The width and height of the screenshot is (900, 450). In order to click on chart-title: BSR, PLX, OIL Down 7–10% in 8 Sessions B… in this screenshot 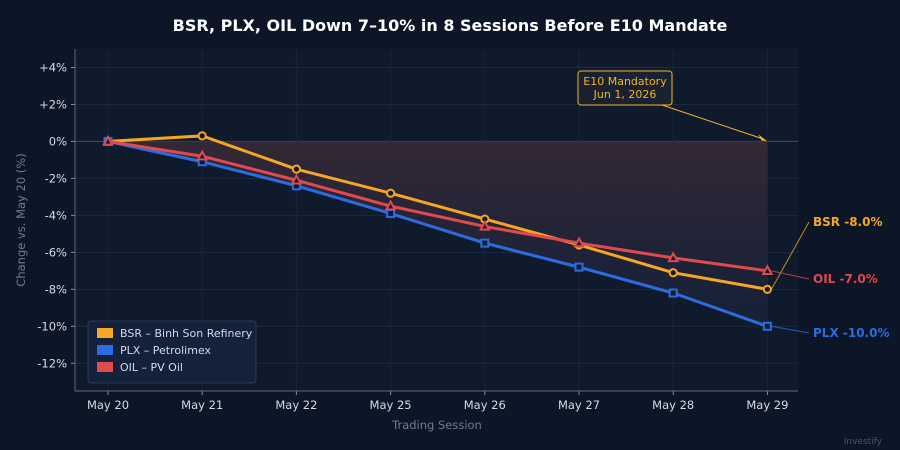, I will do `click(450, 25)`.